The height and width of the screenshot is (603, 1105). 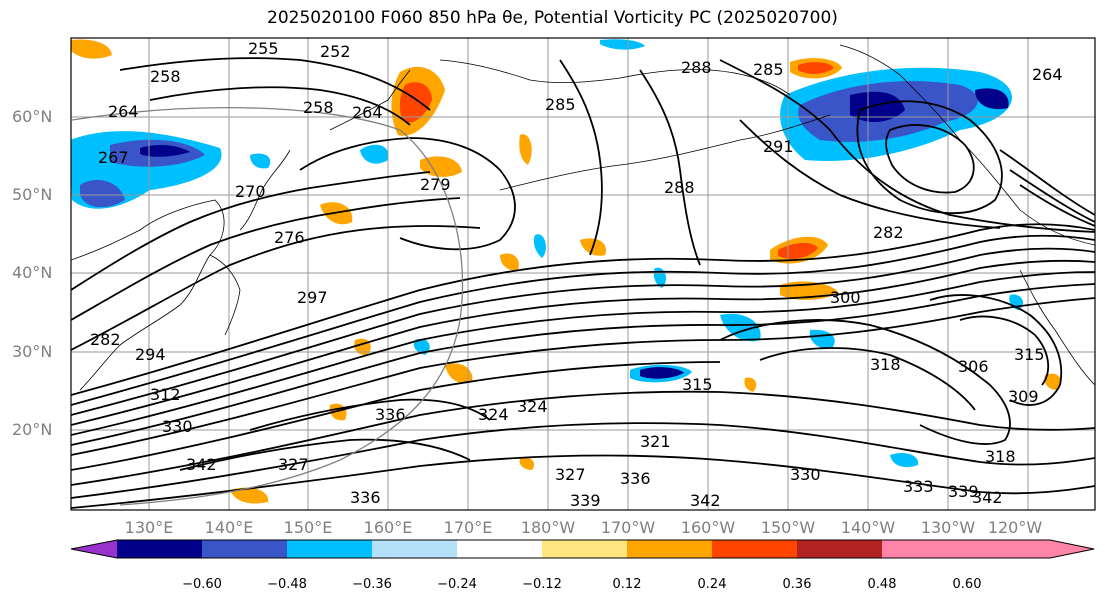 I want to click on colorbar, so click(x=582, y=549).